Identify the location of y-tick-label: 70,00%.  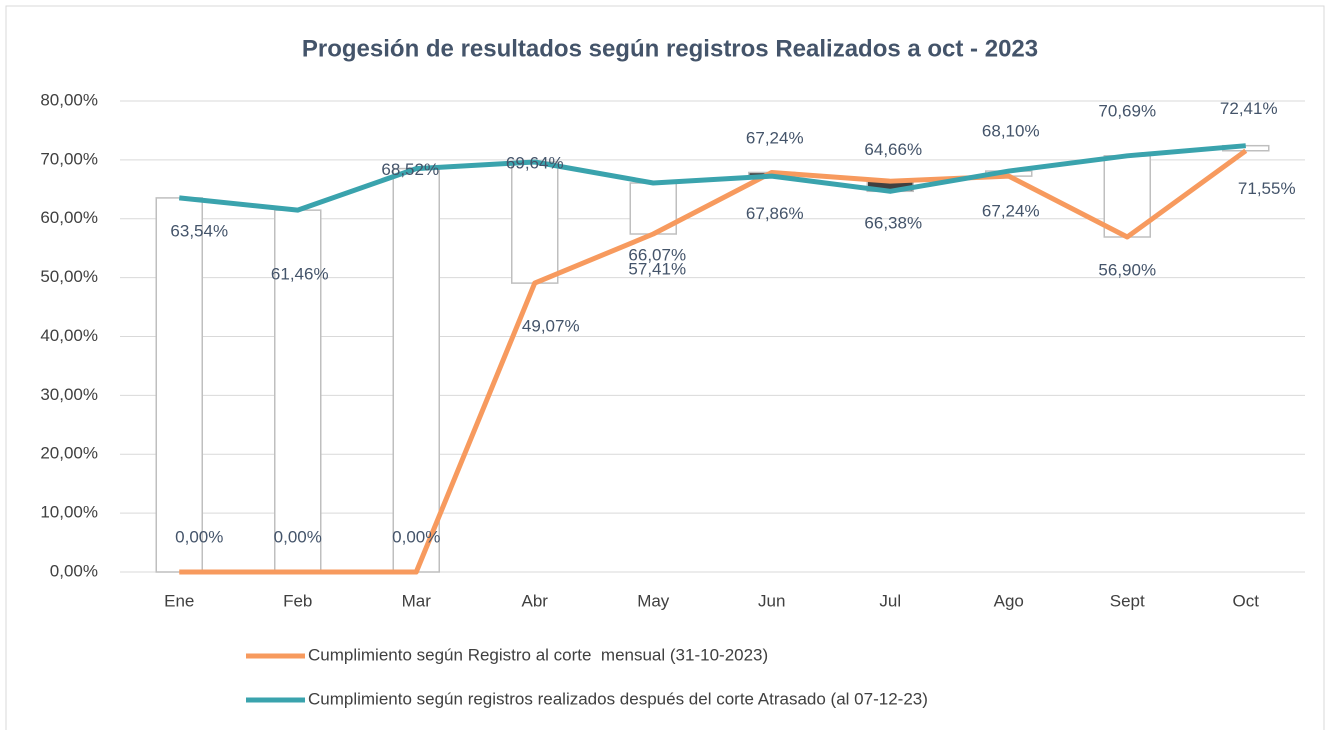
(69, 158).